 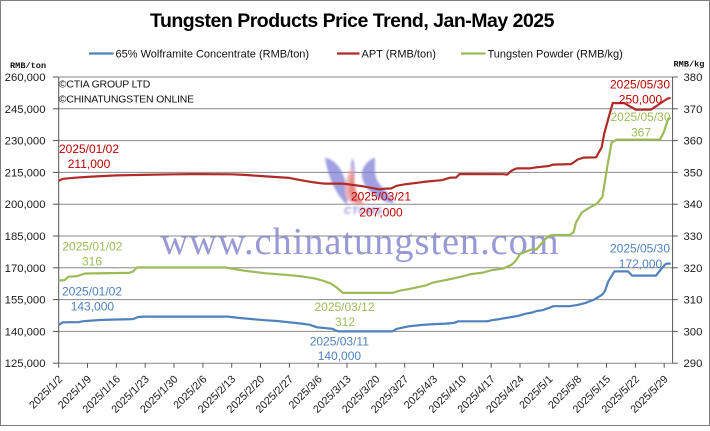 What do you see at coordinates (693, 237) in the screenshot?
I see `svg-text: 330` at bounding box center [693, 237].